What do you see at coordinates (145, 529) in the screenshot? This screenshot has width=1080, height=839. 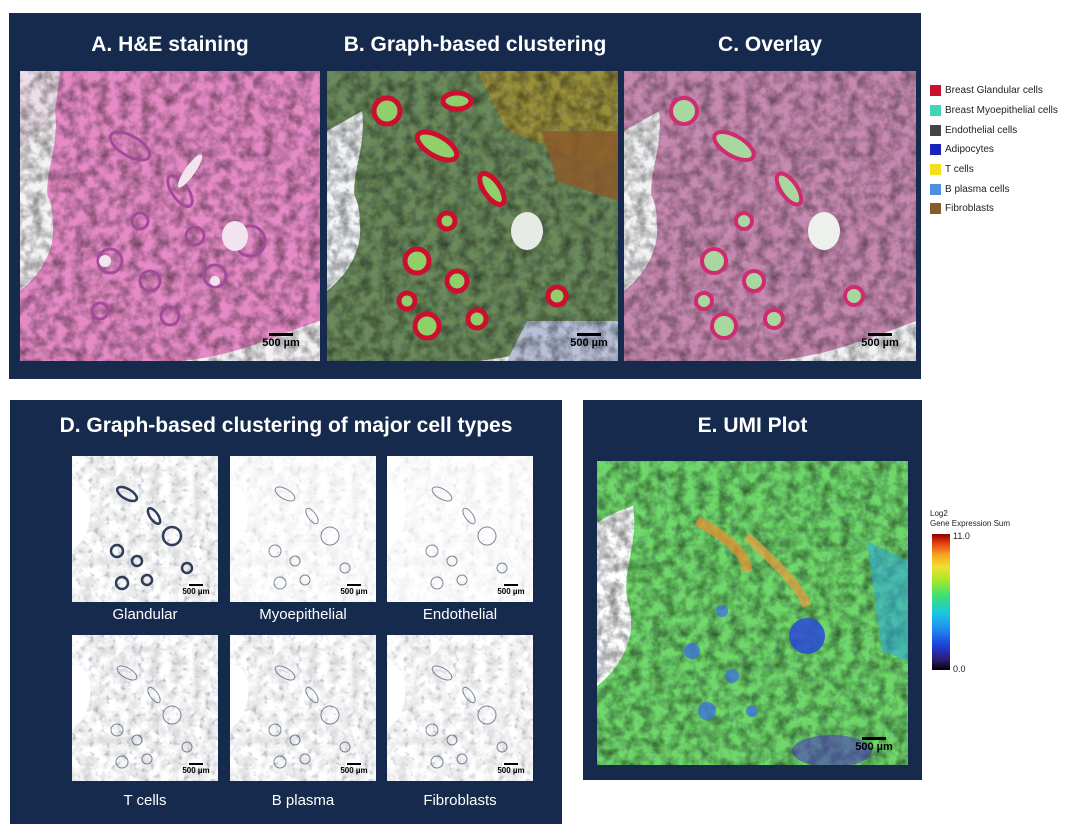 I see `thumbnail-glandular` at bounding box center [145, 529].